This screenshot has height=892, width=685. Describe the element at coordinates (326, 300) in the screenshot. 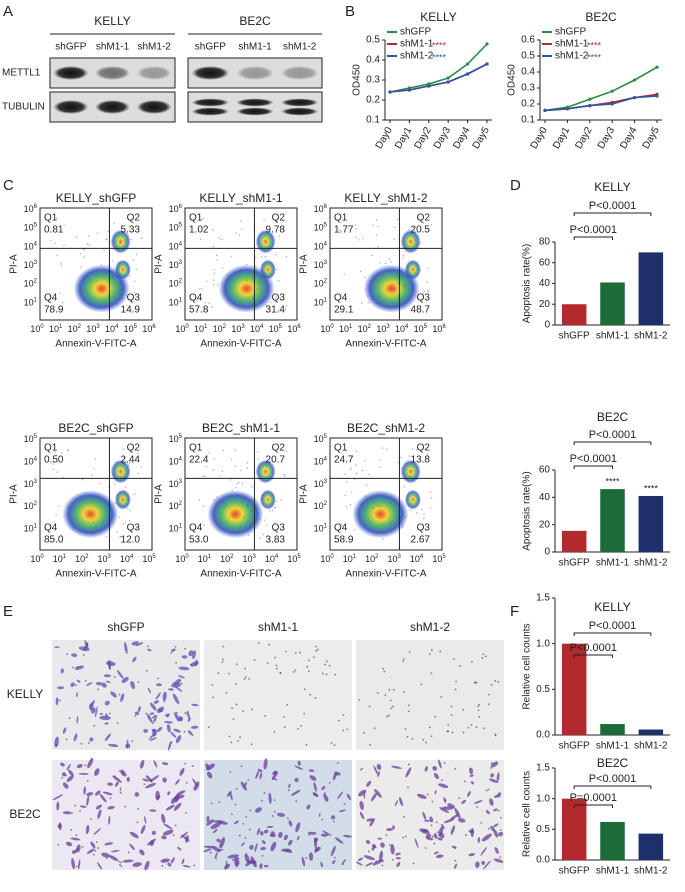

I see `tick-exponent: 1` at that location.